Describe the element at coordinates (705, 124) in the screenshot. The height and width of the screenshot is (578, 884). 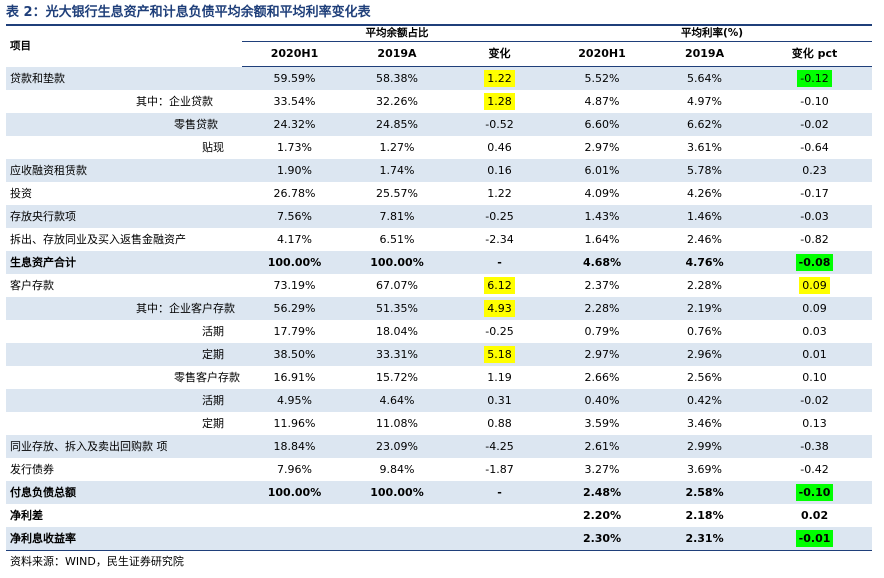
I see `cell-value: 6.62%` at that location.